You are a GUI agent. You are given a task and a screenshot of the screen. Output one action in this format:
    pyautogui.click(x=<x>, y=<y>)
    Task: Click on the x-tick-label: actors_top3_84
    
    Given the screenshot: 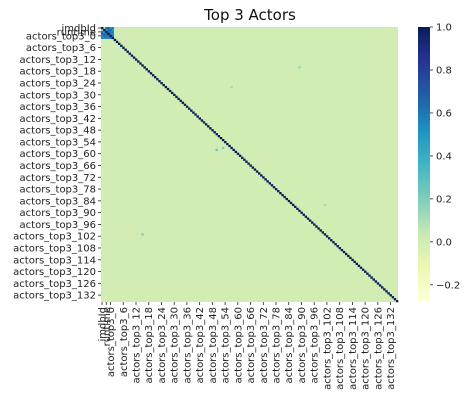 What is the action you would take?
    pyautogui.click(x=289, y=345)
    